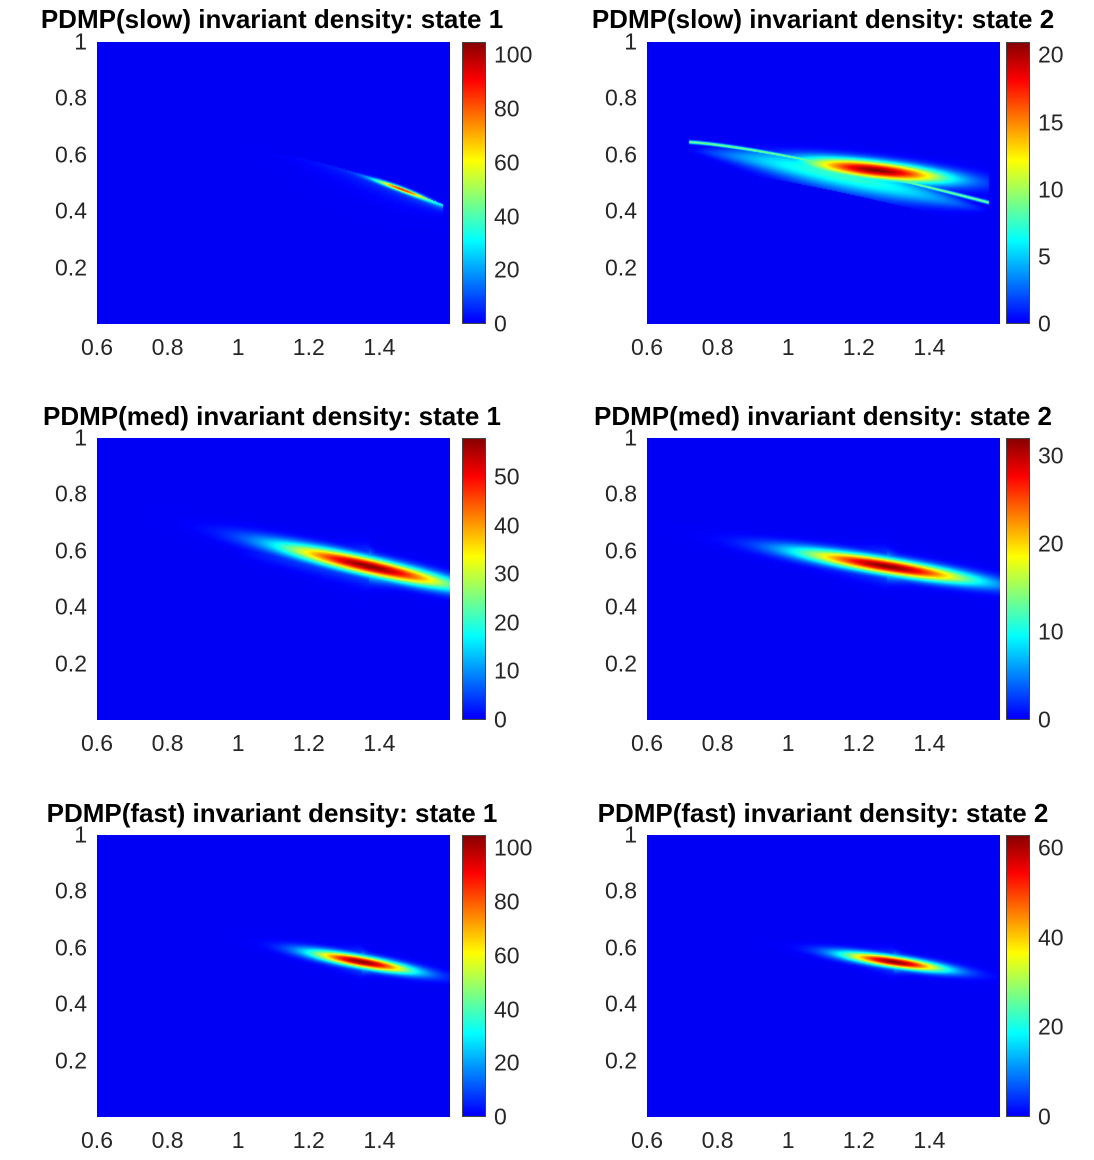 The height and width of the screenshot is (1160, 1094). I want to click on panel-title: PDMP(fast) invariant density: state 2, so click(823, 813).